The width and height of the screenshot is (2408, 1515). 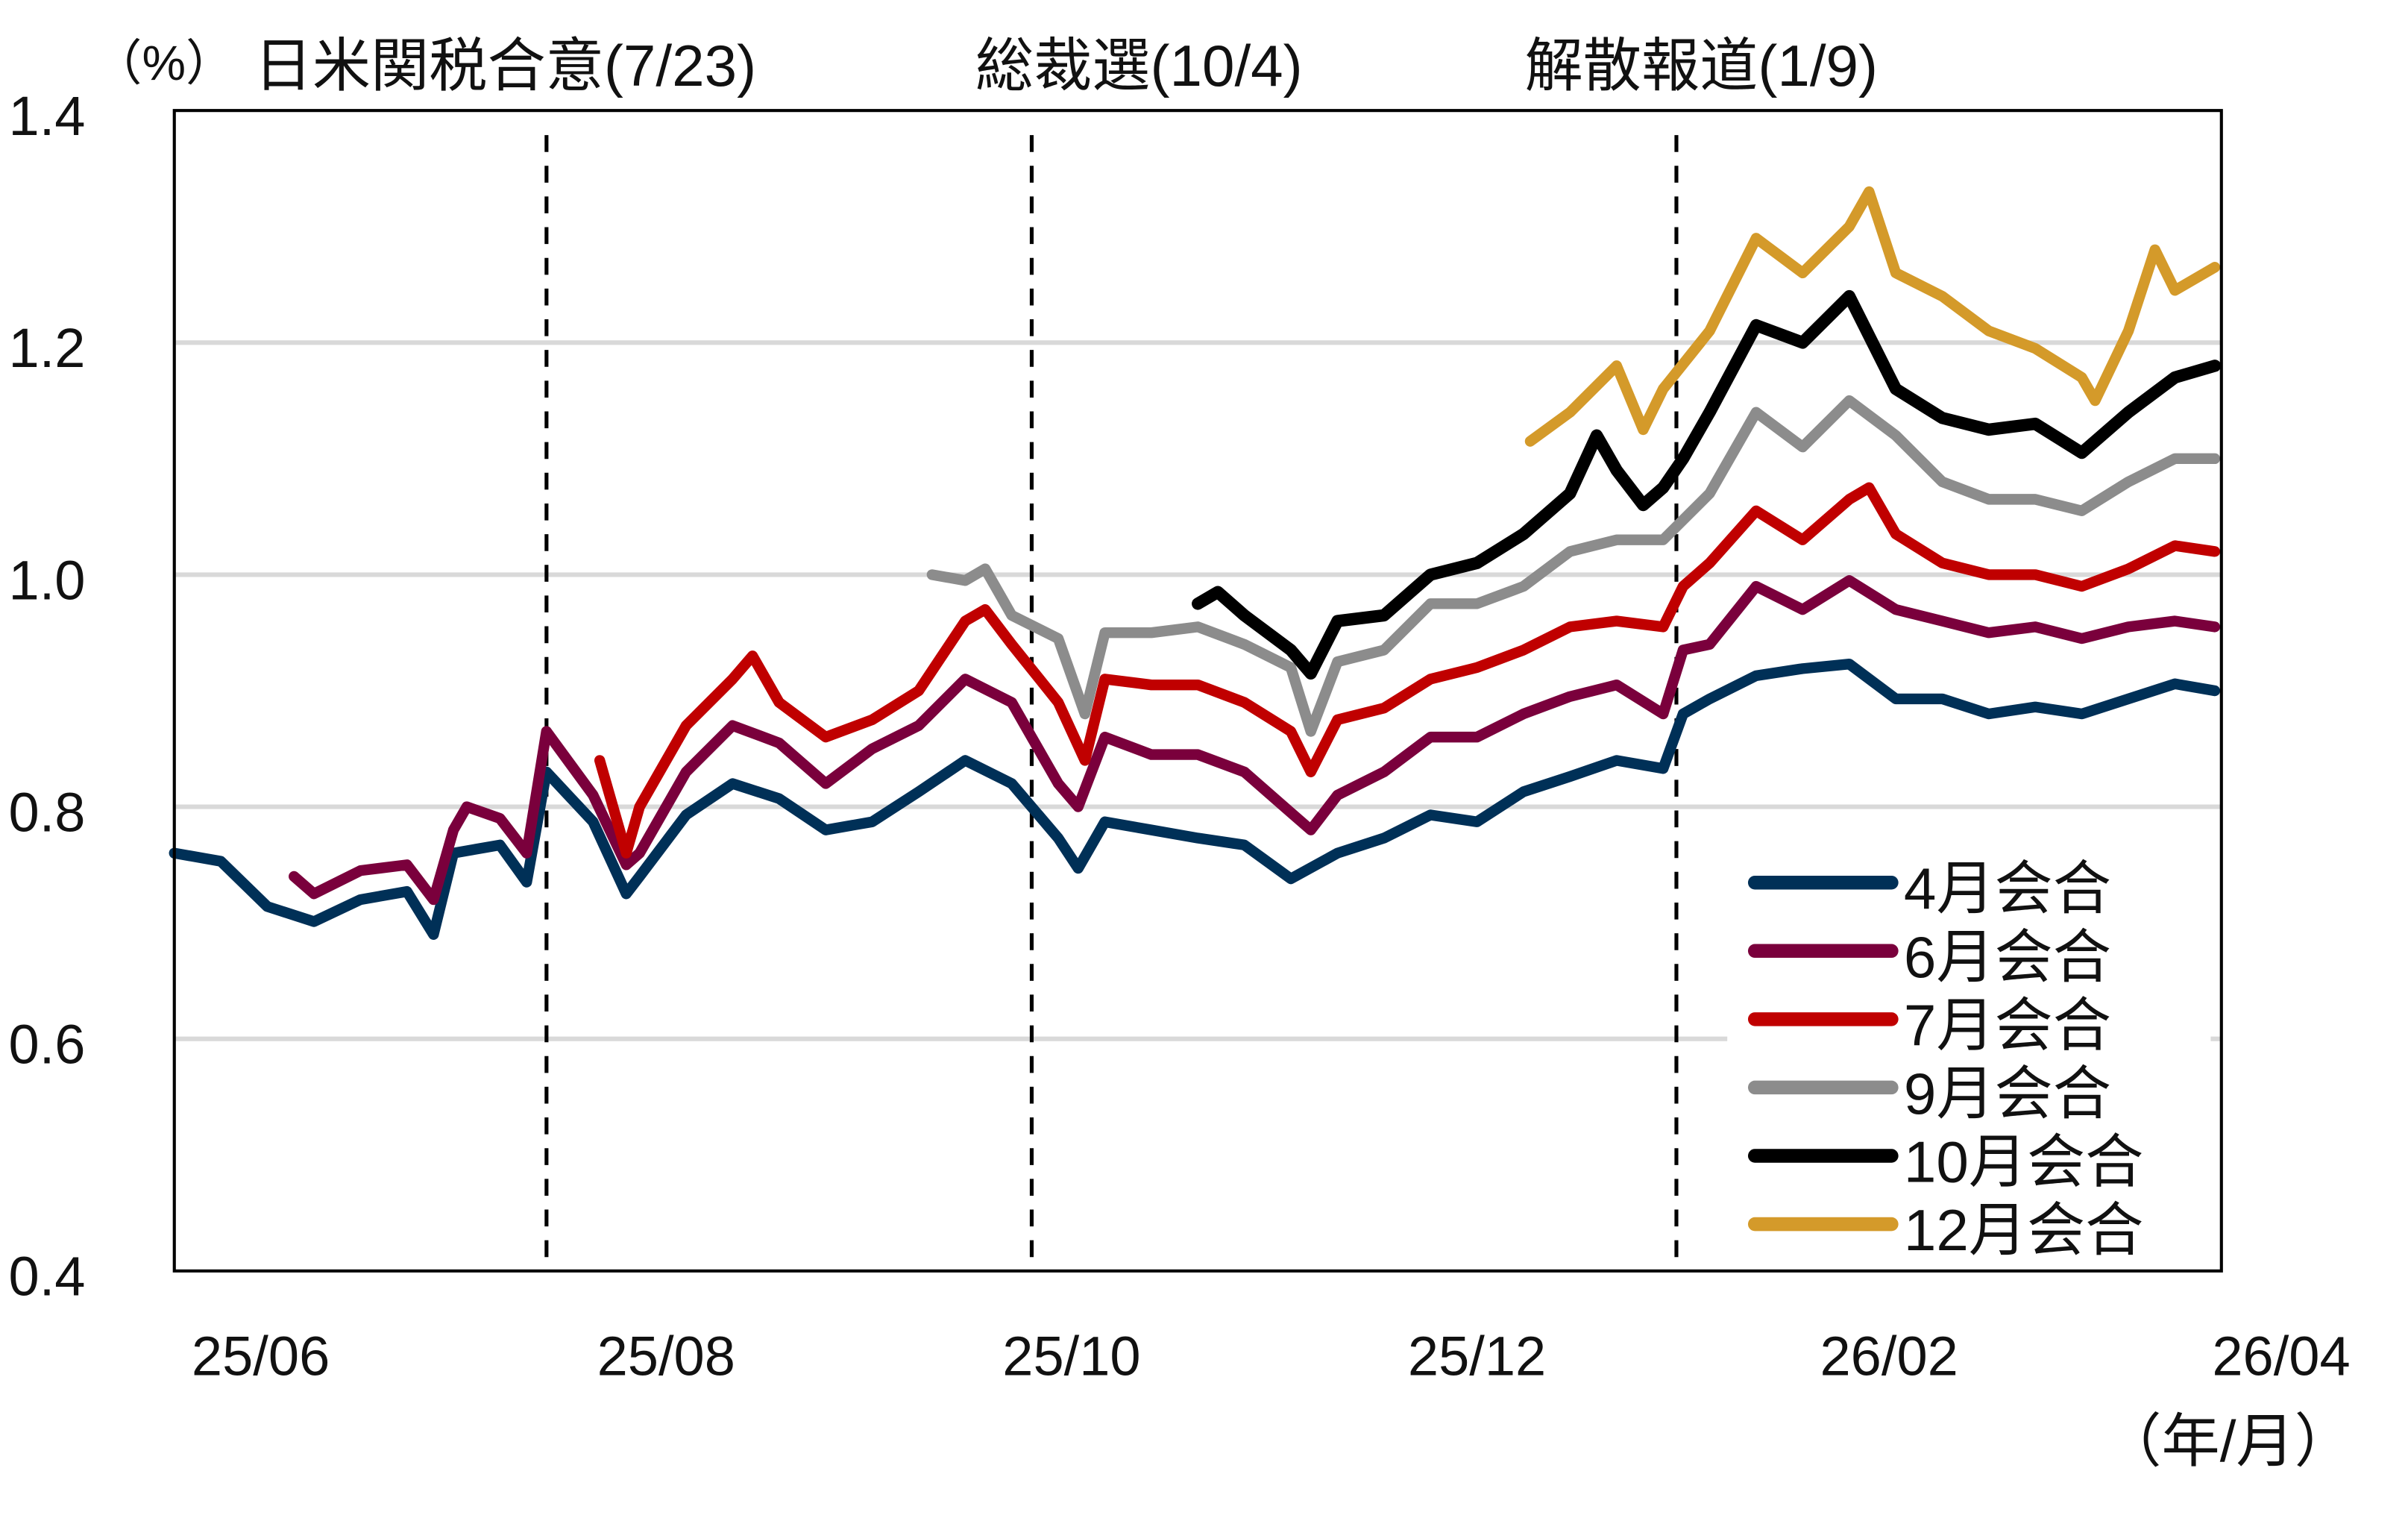 I want to click on event-label: 日米関税合意(7/23), so click(x=505, y=65).